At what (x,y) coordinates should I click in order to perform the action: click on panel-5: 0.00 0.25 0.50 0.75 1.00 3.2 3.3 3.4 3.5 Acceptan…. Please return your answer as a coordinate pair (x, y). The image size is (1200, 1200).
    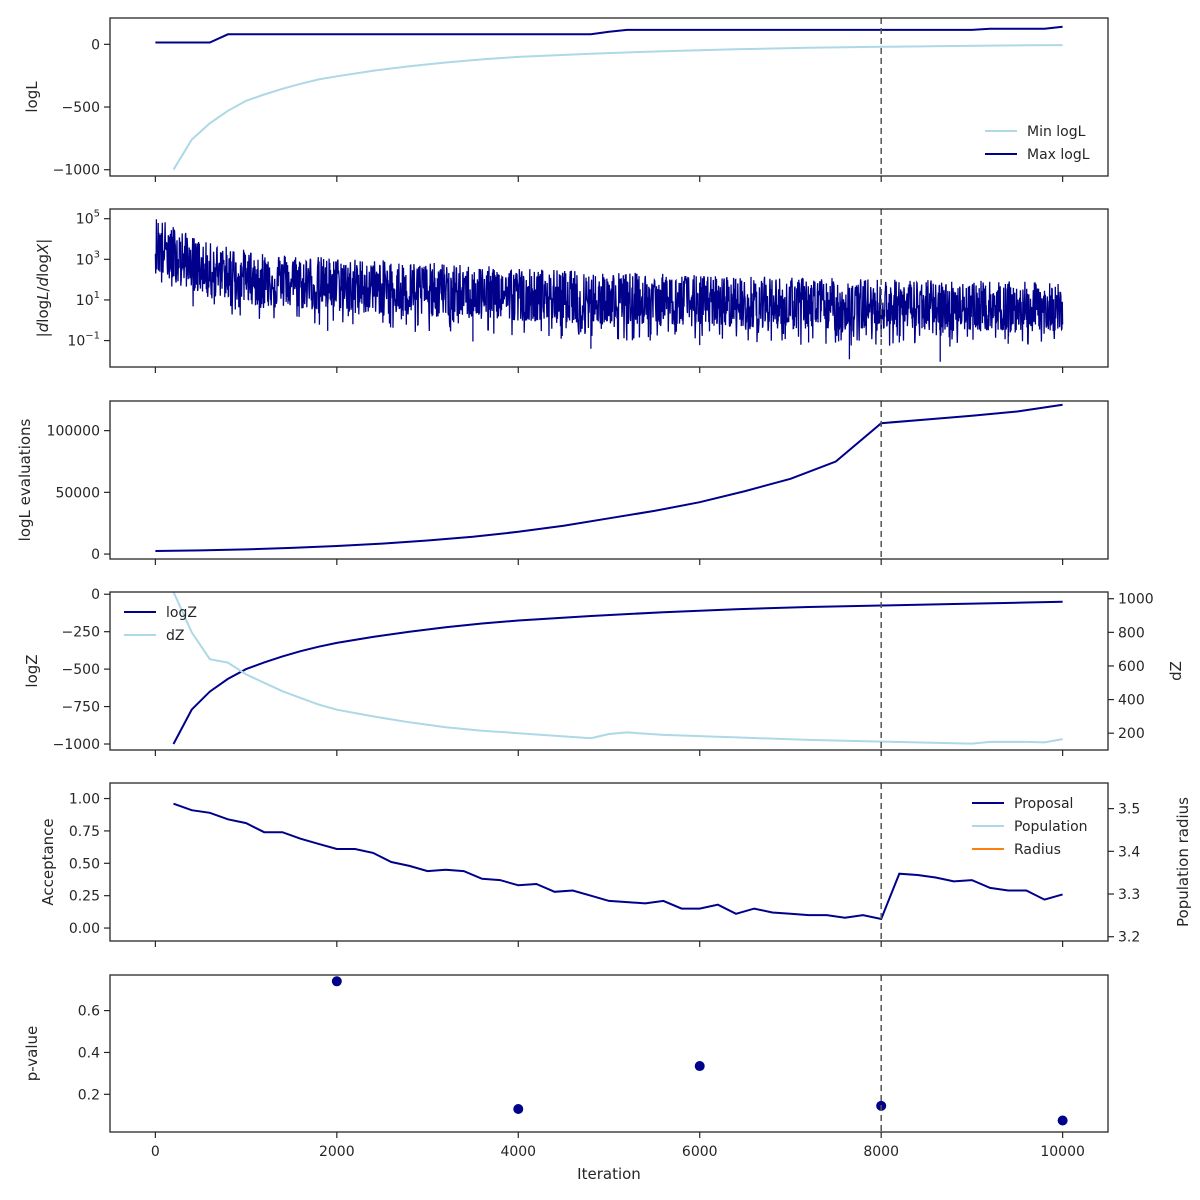
    Looking at the image, I should click on (615, 864).